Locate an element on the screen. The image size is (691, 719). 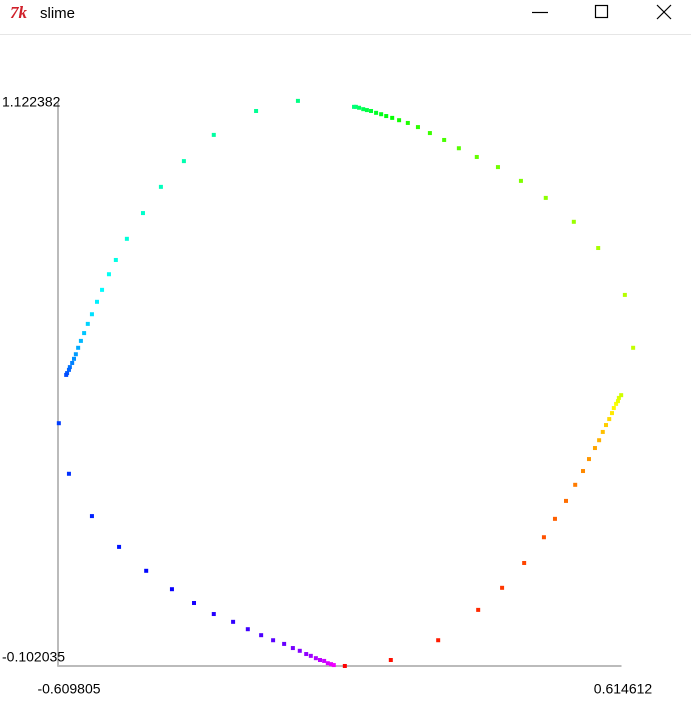
app-icon: 7k is located at coordinates (19, 12).